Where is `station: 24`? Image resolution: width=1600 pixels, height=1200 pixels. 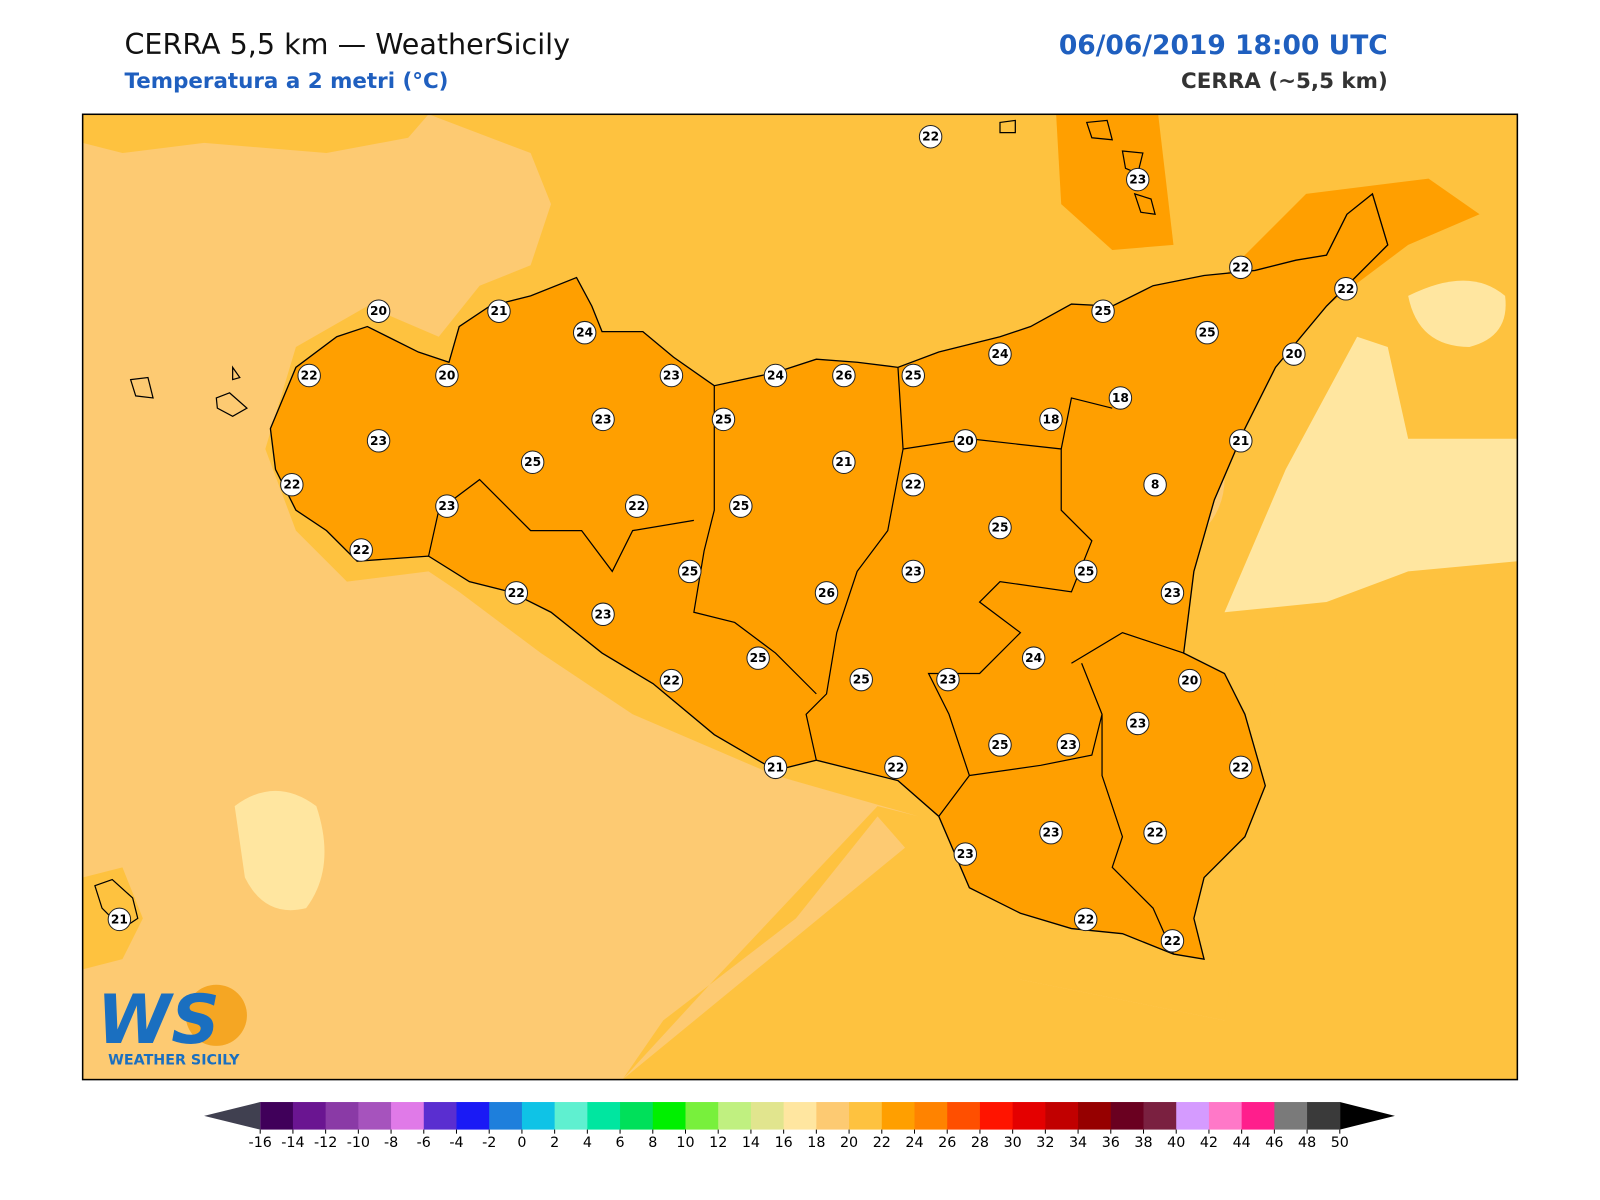 station: 24 is located at coordinates (1033, 658).